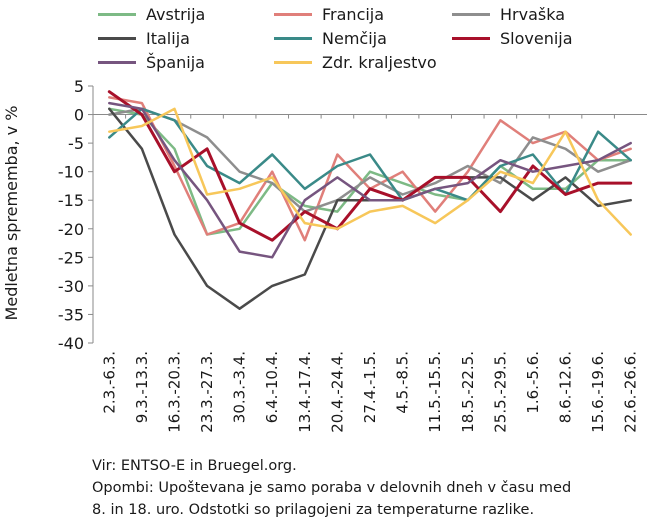 This screenshot has width=669, height=524. I want to click on x-tick-label: 9.3.-13.3., so click(142, 387).